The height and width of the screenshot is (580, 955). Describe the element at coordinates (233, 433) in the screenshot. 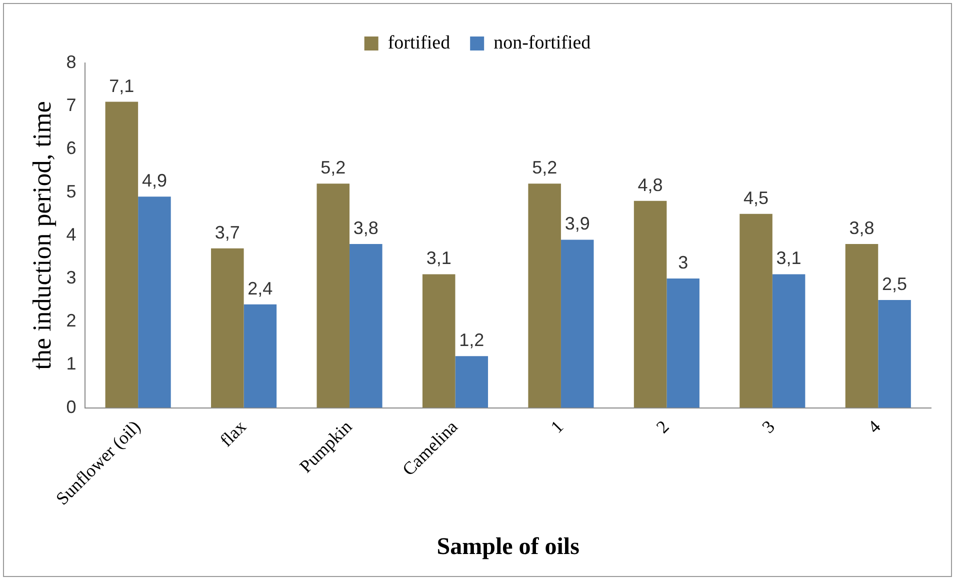

I see `x-tick-label: flax` at that location.